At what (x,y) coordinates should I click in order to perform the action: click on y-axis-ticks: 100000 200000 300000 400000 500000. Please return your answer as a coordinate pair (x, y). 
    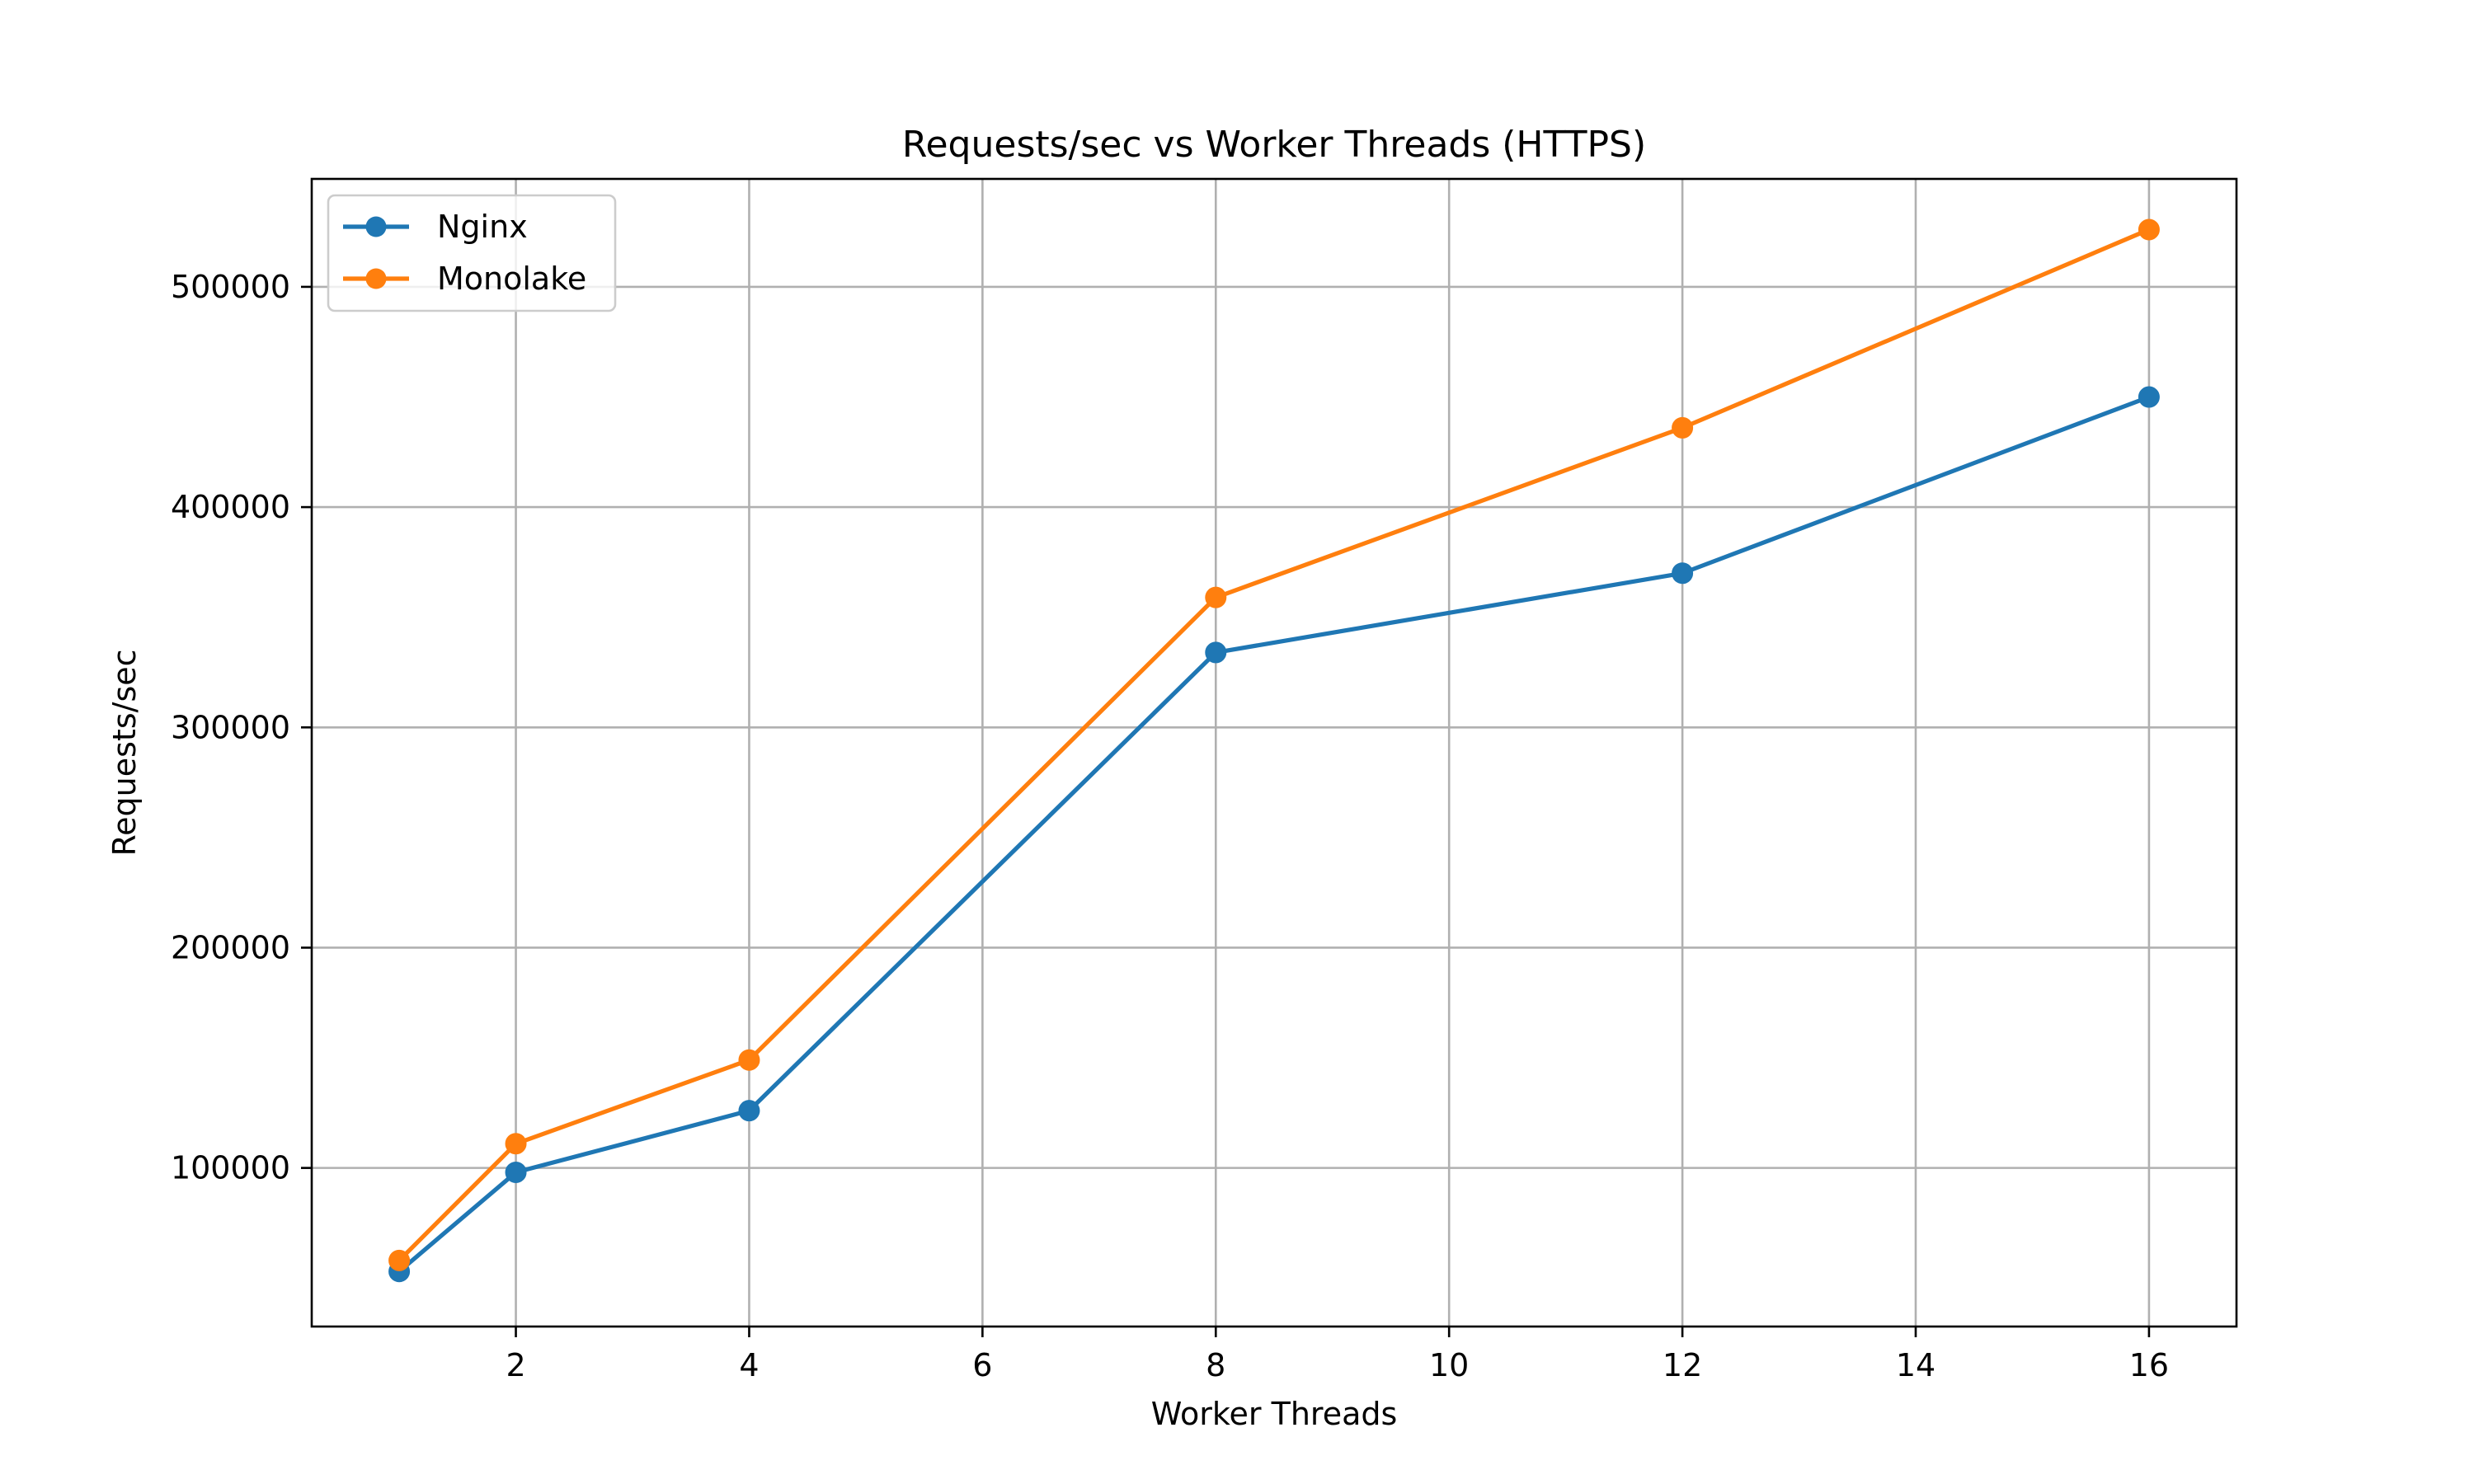
    Looking at the image, I should click on (241, 727).